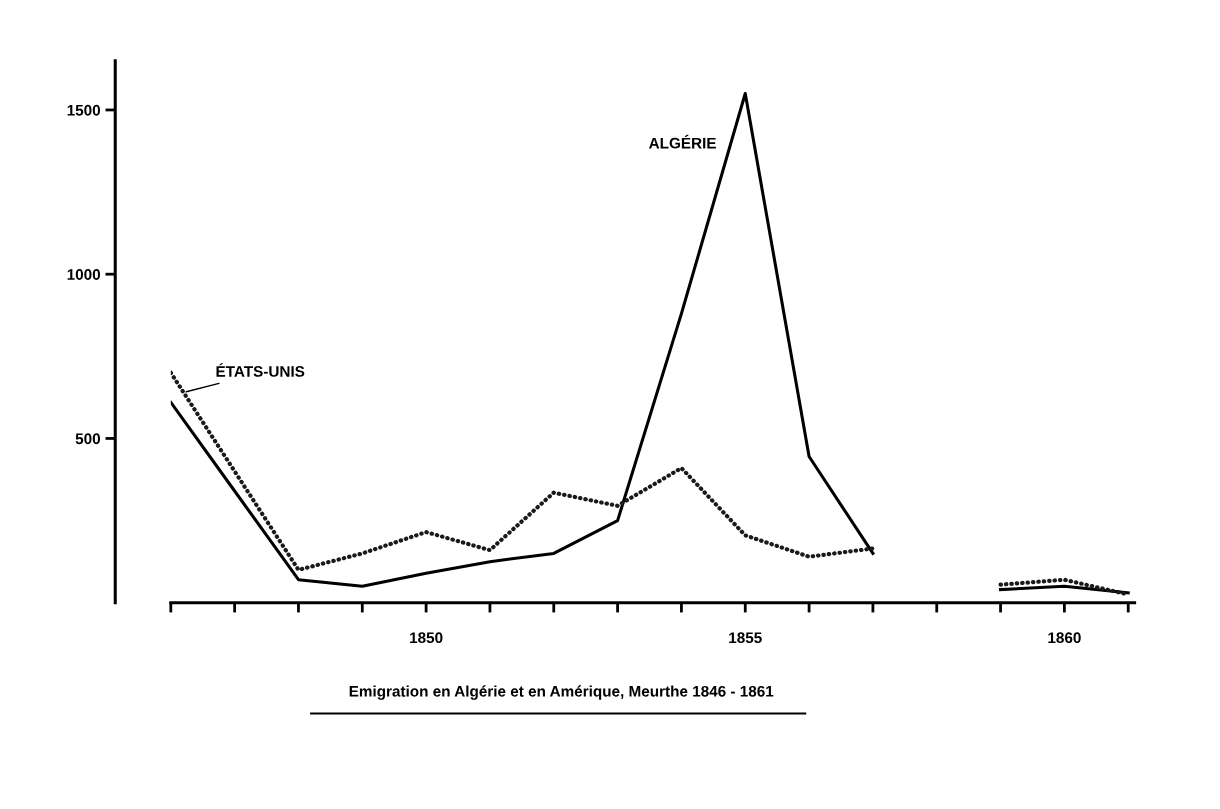 The image size is (1220, 809). I want to click on x-tick-label: 1855, so click(745, 638).